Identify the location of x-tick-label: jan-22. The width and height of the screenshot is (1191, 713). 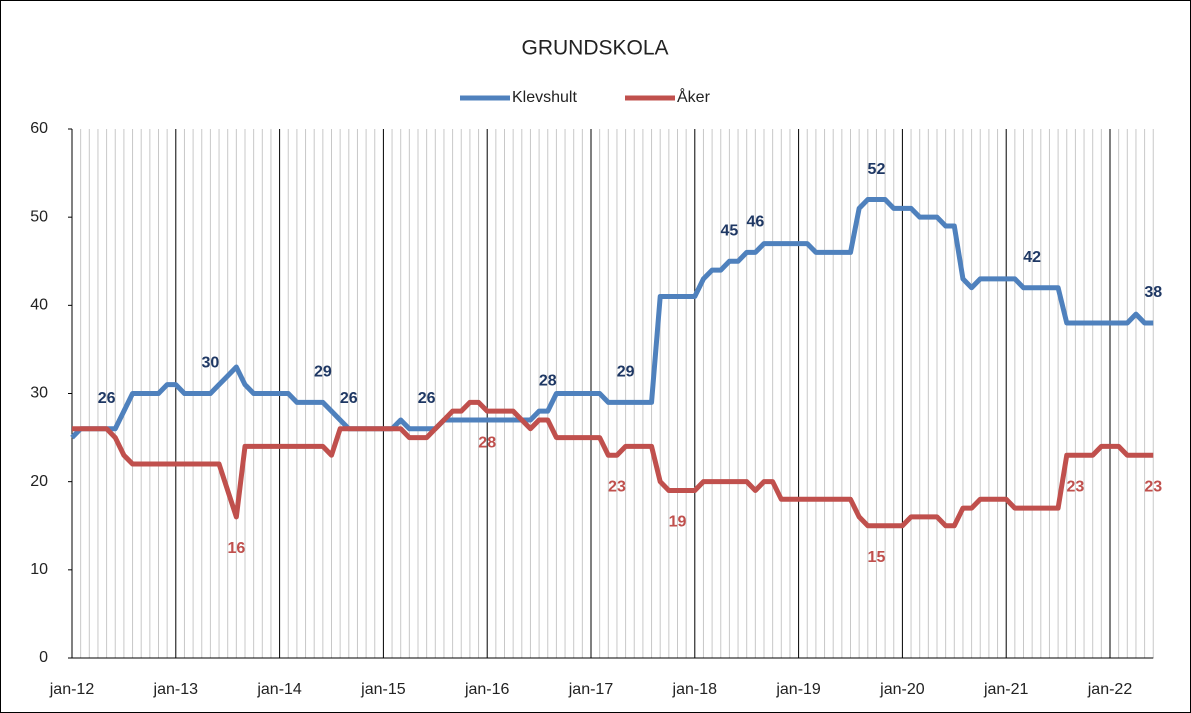
(1110, 689).